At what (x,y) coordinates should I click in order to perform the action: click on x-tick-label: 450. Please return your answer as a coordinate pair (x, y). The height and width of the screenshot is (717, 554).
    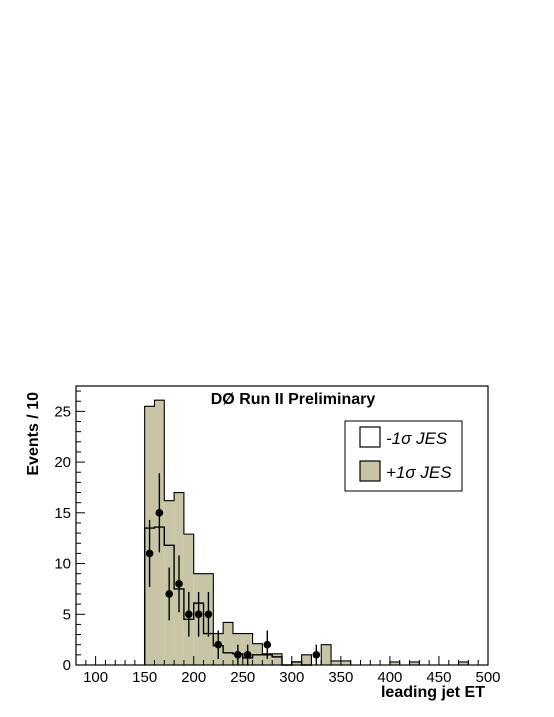
    Looking at the image, I should click on (438, 677).